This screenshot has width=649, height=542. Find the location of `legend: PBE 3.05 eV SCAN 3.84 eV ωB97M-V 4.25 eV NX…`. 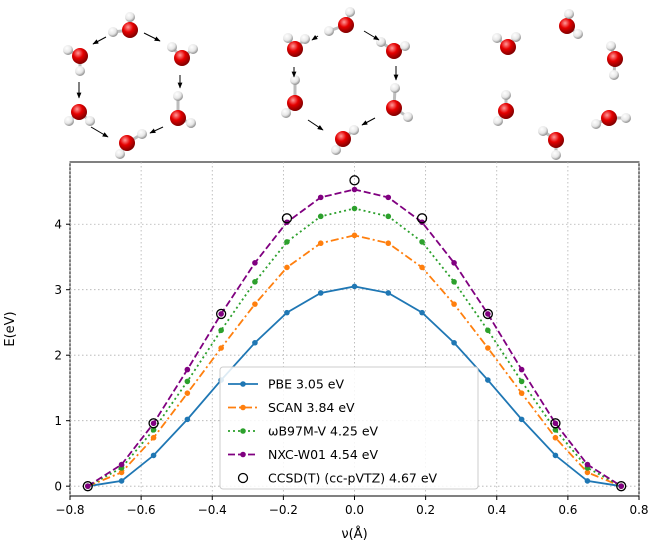

legend: PBE 3.05 eV SCAN 3.84 eV ωB97M-V 4.25 eV NX… is located at coordinates (349, 428).